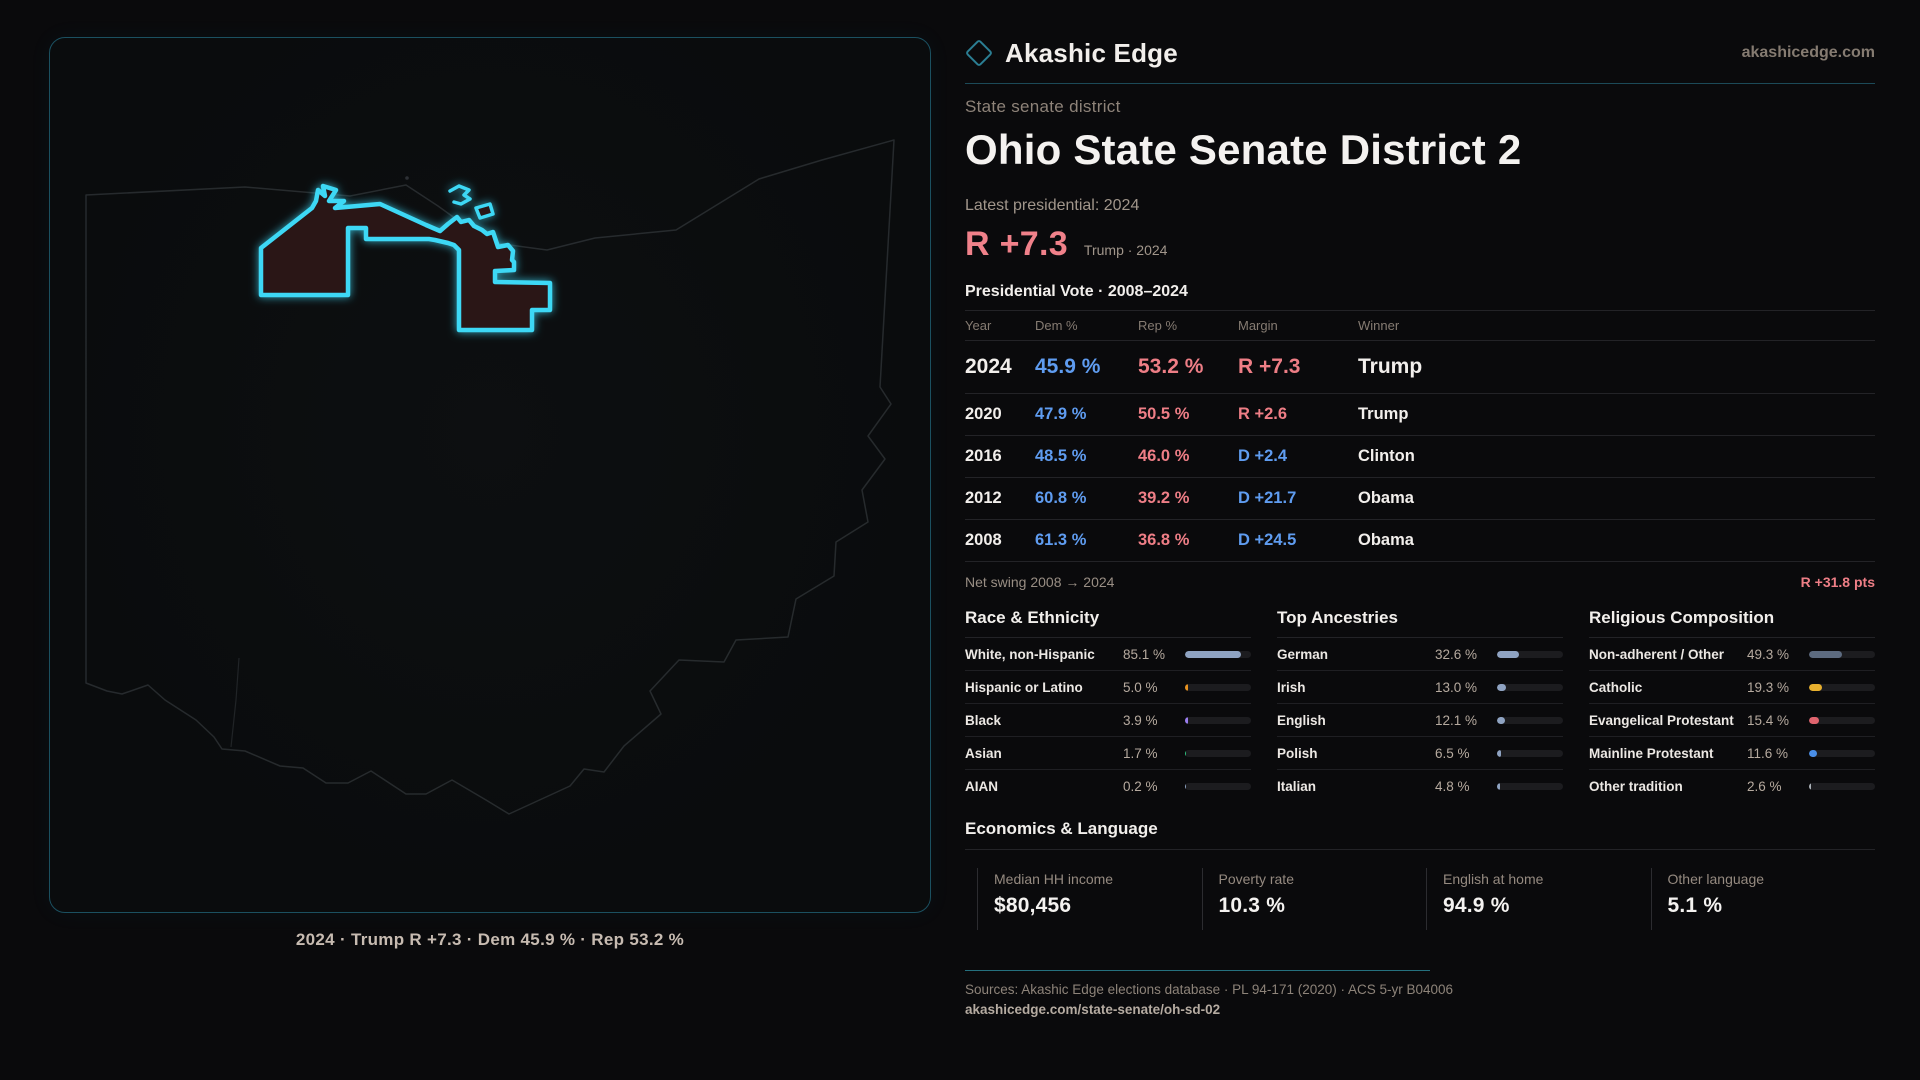  What do you see at coordinates (1061, 414) in the screenshot?
I see `vote-cell-dem: 47.9 %` at bounding box center [1061, 414].